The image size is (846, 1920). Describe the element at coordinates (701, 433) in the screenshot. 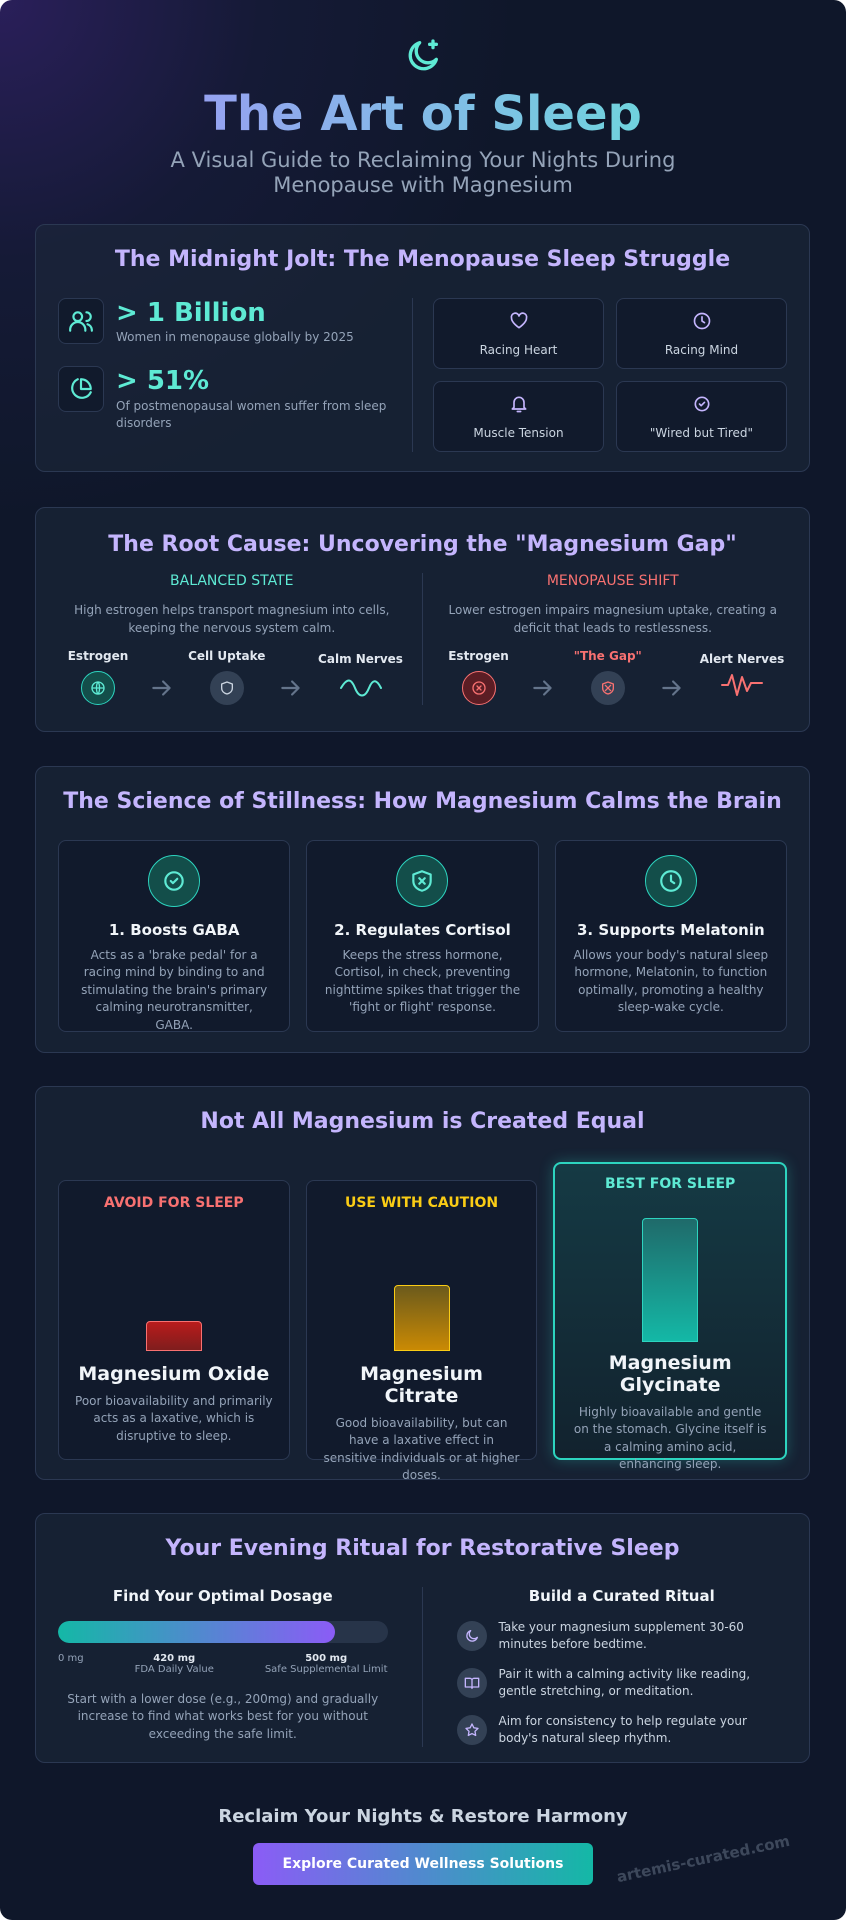

I see `symptom-label: "Wired but Tired"` at that location.